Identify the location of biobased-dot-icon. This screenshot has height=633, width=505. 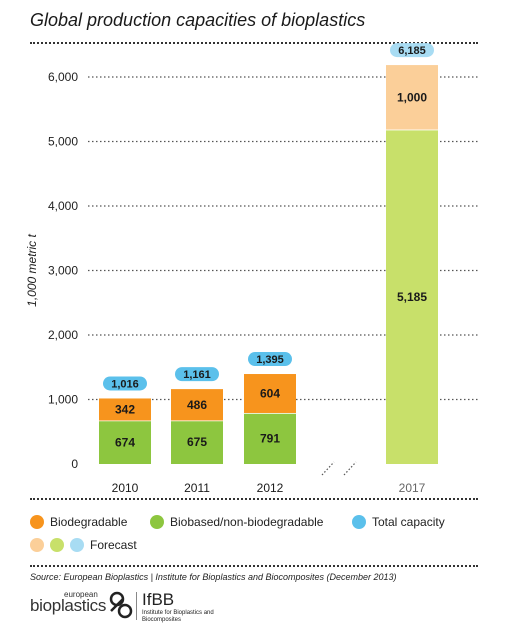
(157, 522).